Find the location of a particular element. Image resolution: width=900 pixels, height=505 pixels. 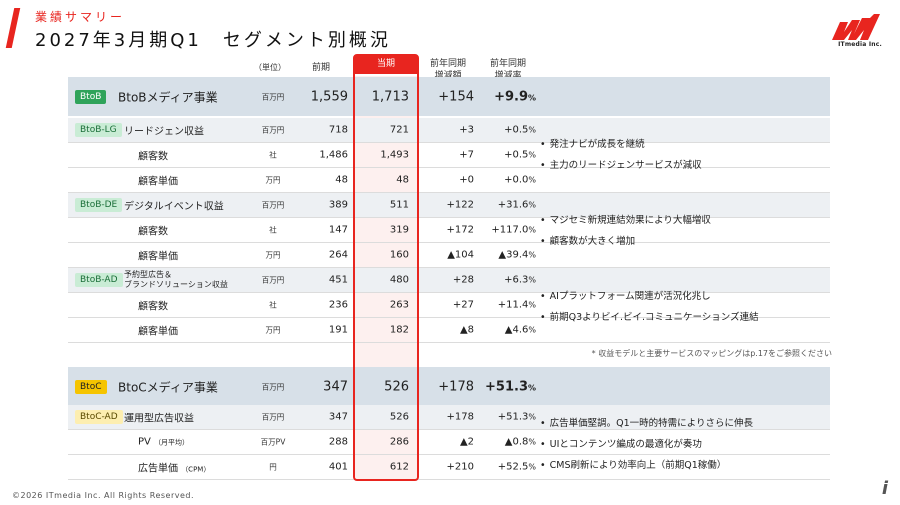

accent-bar is located at coordinates (13, 28).